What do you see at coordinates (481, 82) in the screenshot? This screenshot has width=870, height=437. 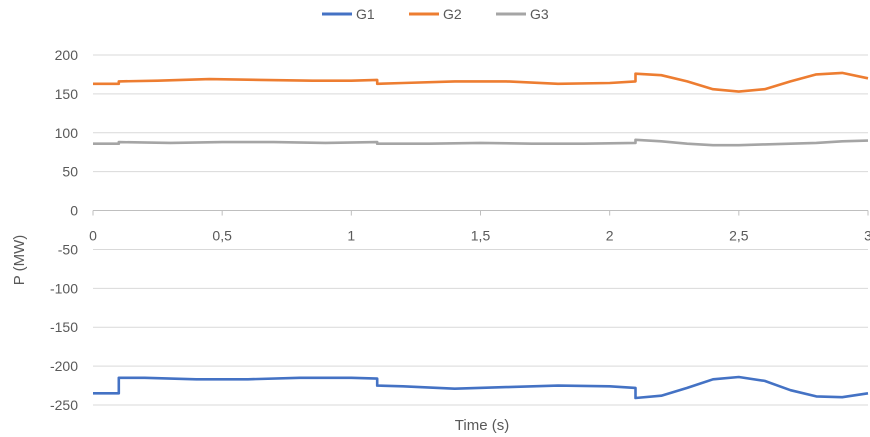 I see `series-line-g2` at bounding box center [481, 82].